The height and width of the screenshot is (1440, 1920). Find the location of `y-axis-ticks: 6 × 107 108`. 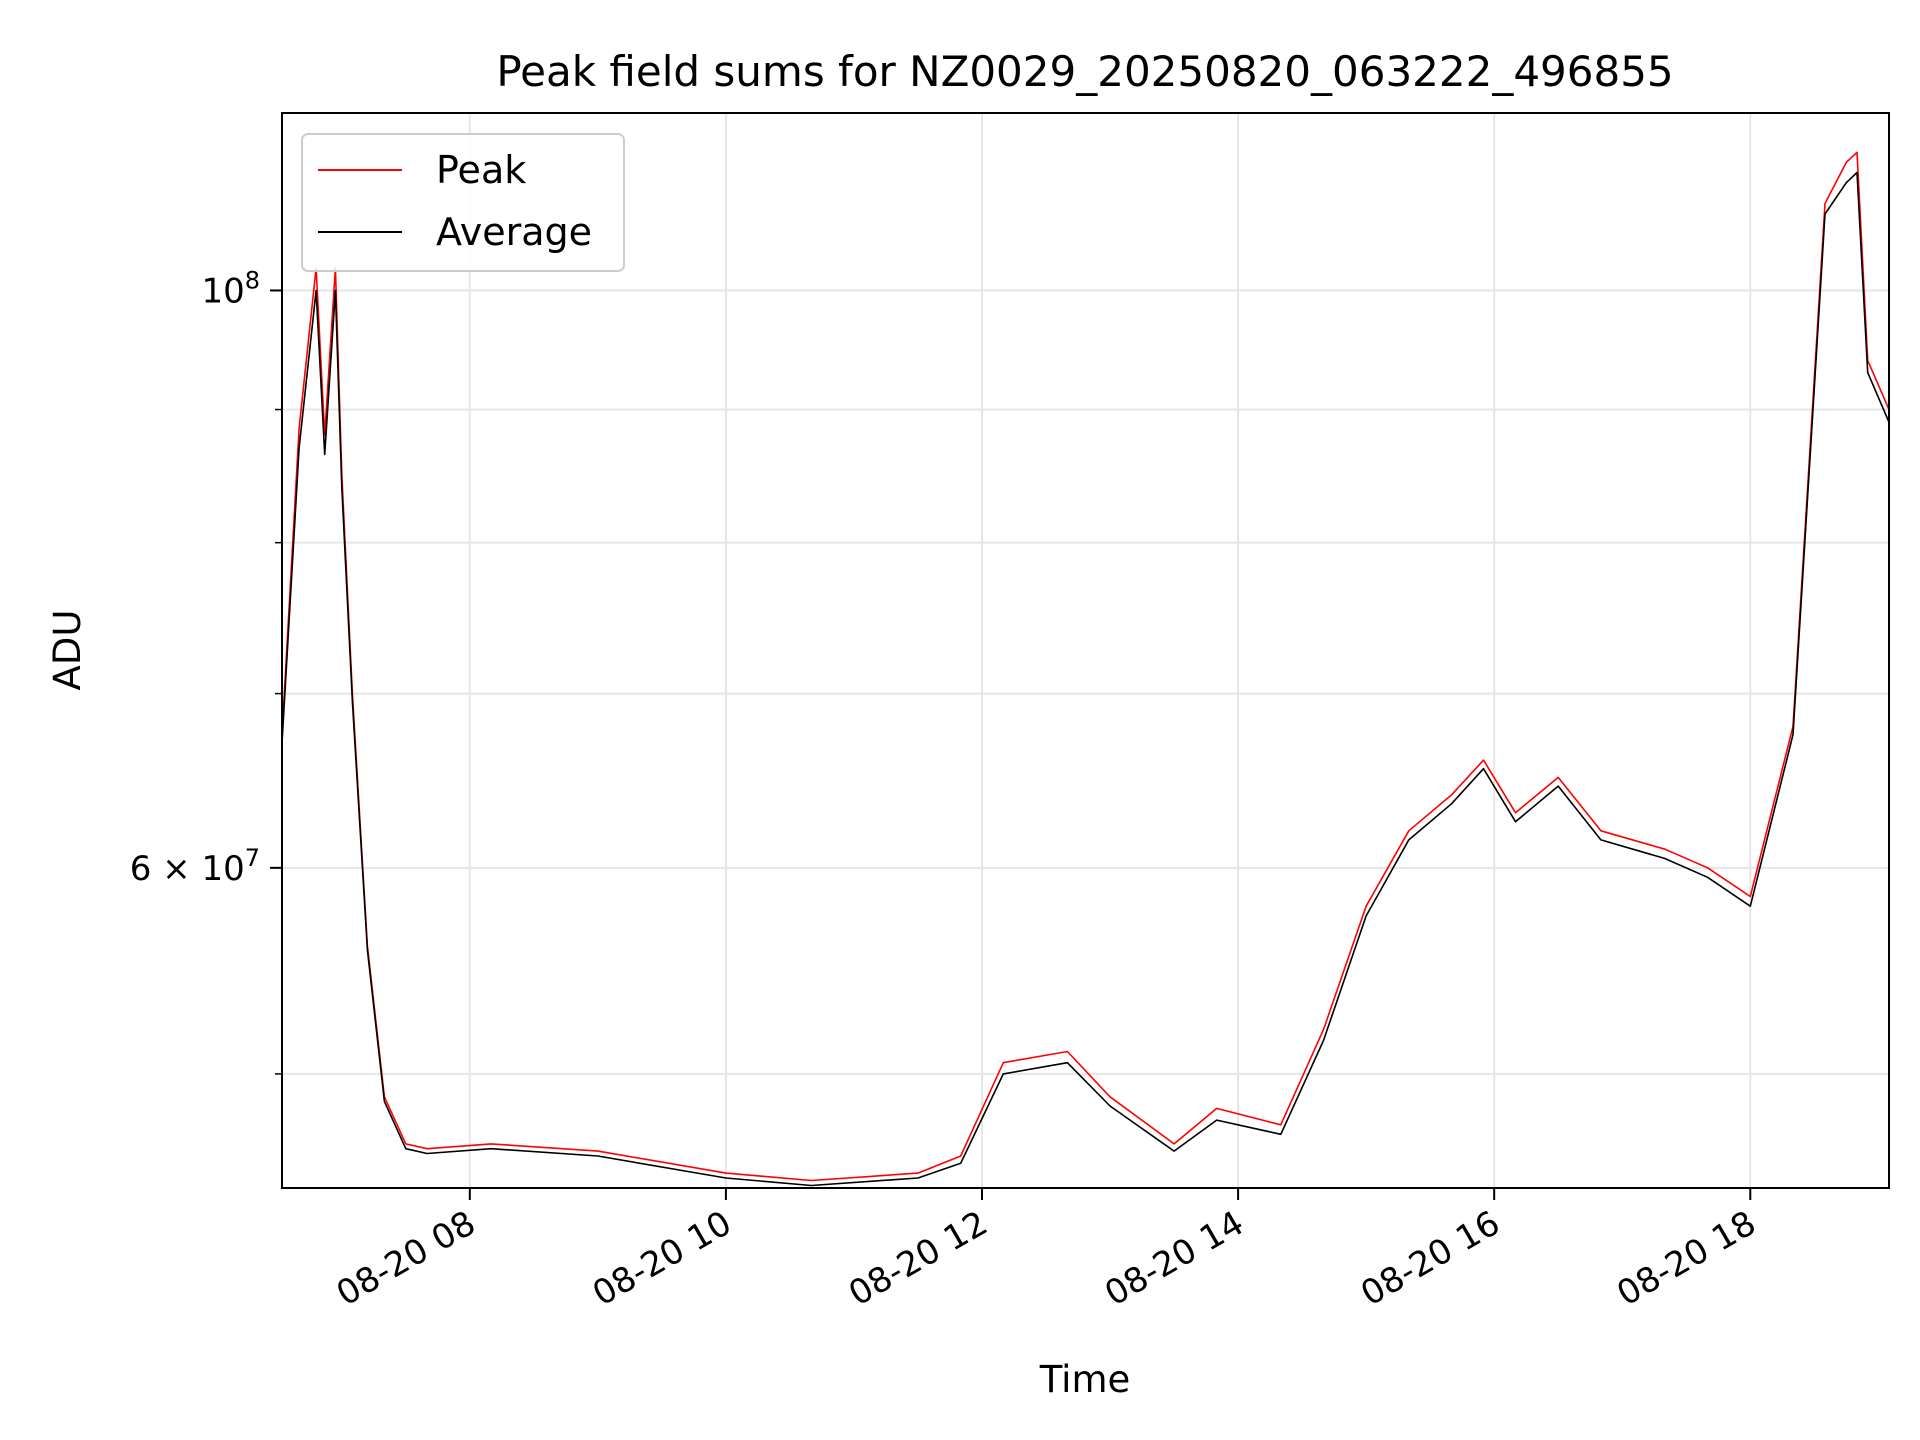

y-axis-ticks: 6 × 107 108 is located at coordinates (206, 670).